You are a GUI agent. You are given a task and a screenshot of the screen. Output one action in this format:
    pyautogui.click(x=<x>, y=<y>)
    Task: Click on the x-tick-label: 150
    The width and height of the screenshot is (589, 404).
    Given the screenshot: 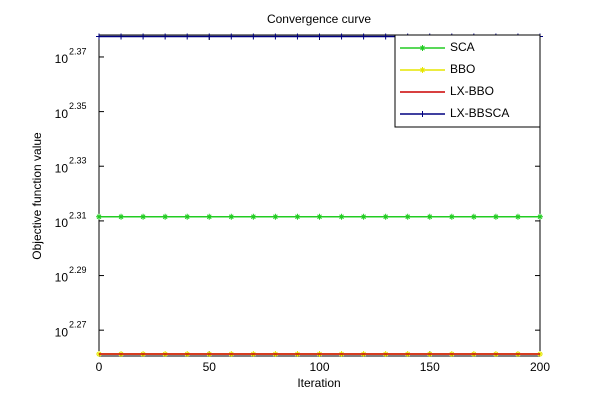 What is the action you would take?
    pyautogui.click(x=430, y=367)
    